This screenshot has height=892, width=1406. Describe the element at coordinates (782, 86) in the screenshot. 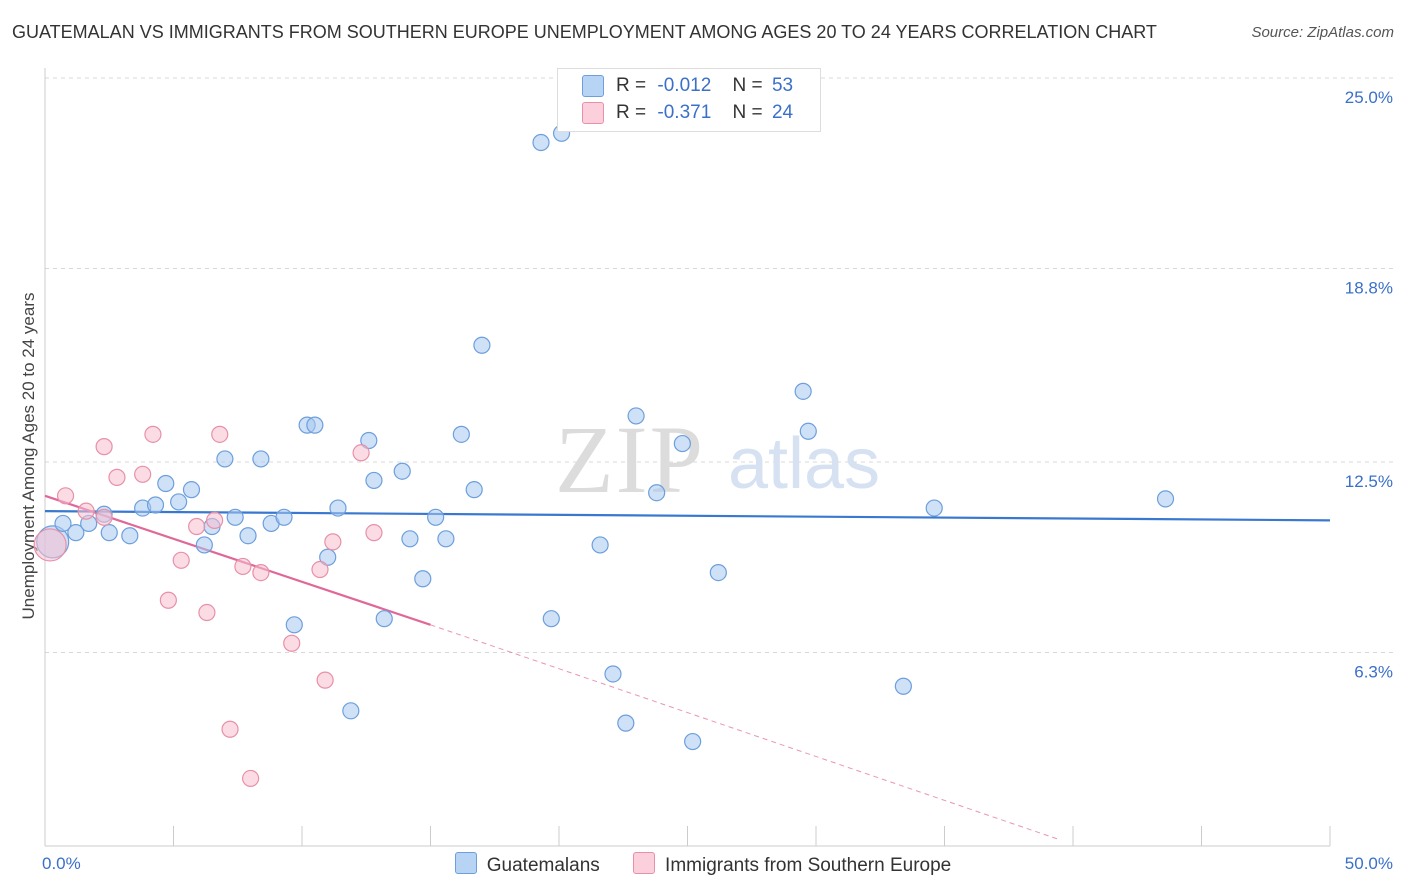

I see `legend-n-value: 53` at that location.